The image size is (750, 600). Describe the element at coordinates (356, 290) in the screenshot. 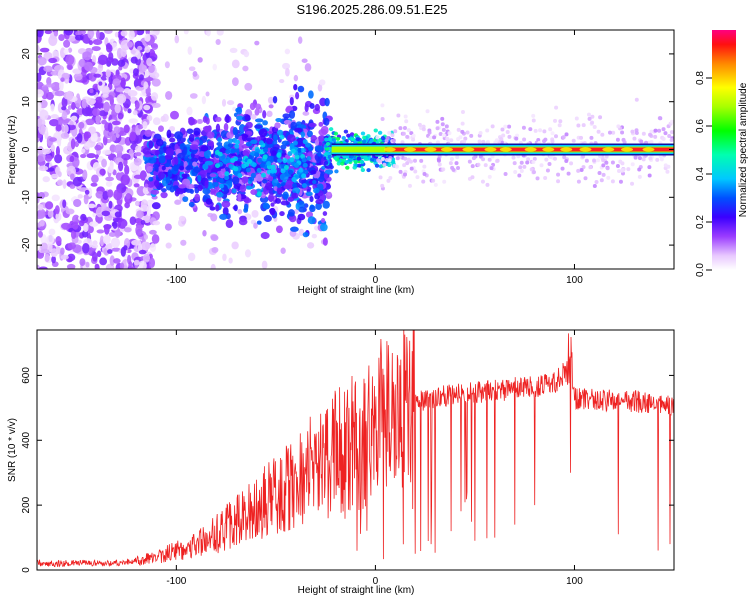

I see `spectrogram-xlabel: Height of straight line (km)` at that location.